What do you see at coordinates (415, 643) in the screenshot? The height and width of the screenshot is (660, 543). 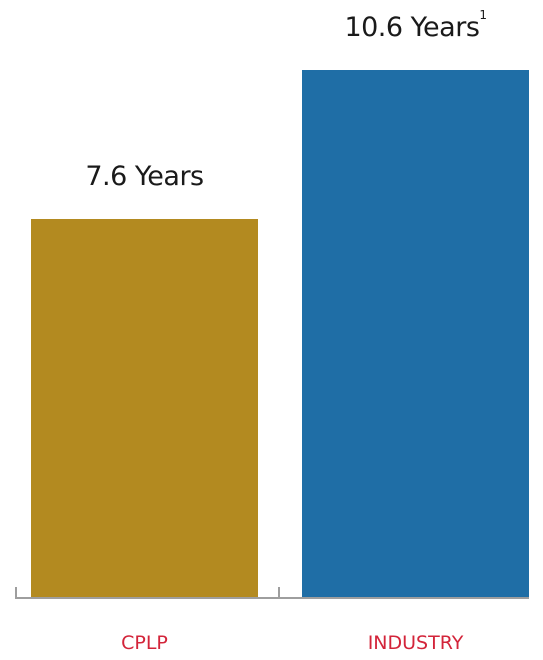 I see `category-label-industry: INDUSTRY` at bounding box center [415, 643].